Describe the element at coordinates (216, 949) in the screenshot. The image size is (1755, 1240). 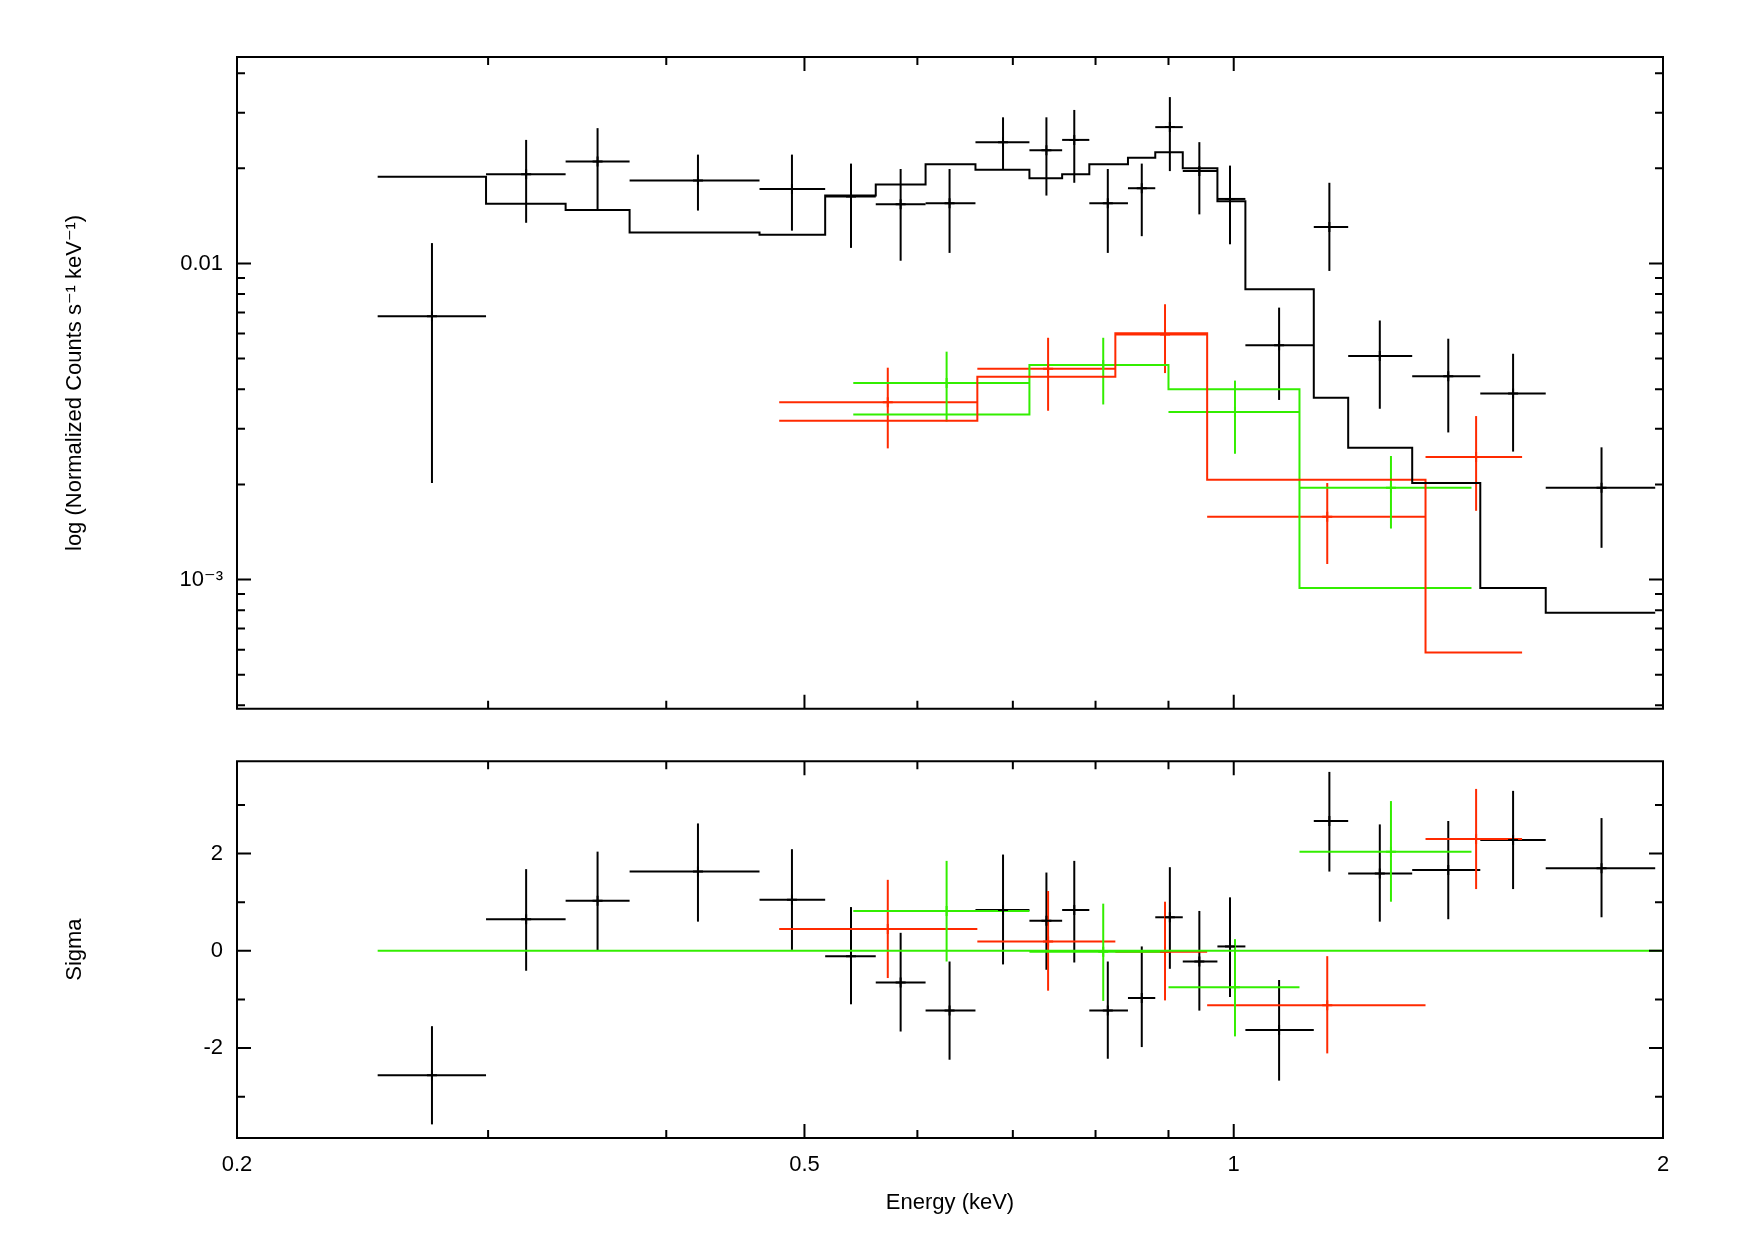
I see `y-tick-label: 0` at that location.